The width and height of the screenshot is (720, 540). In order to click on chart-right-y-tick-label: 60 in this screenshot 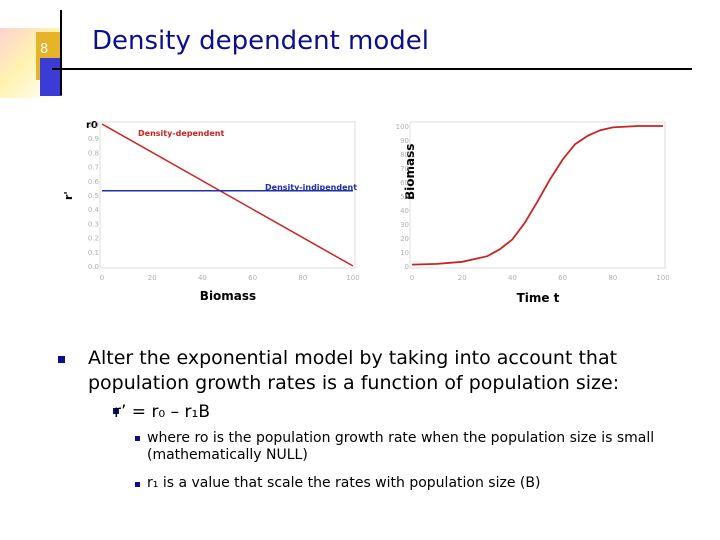, I will do `click(404, 183)`.